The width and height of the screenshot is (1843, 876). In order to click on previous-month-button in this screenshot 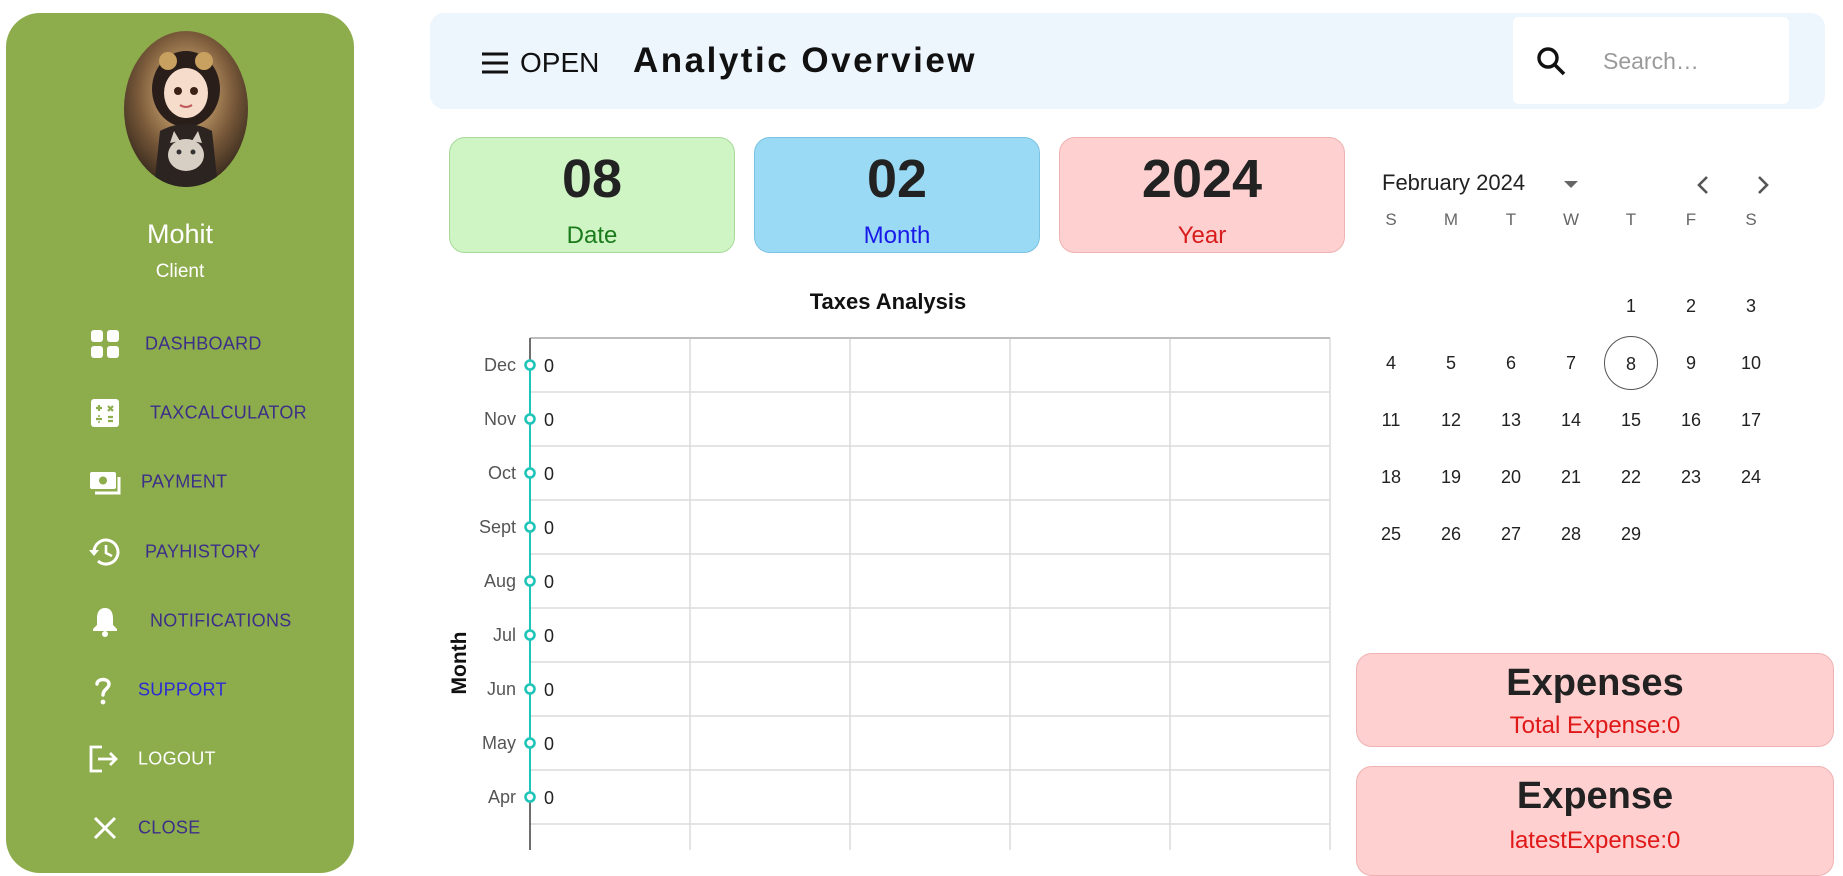, I will do `click(1703, 185)`.